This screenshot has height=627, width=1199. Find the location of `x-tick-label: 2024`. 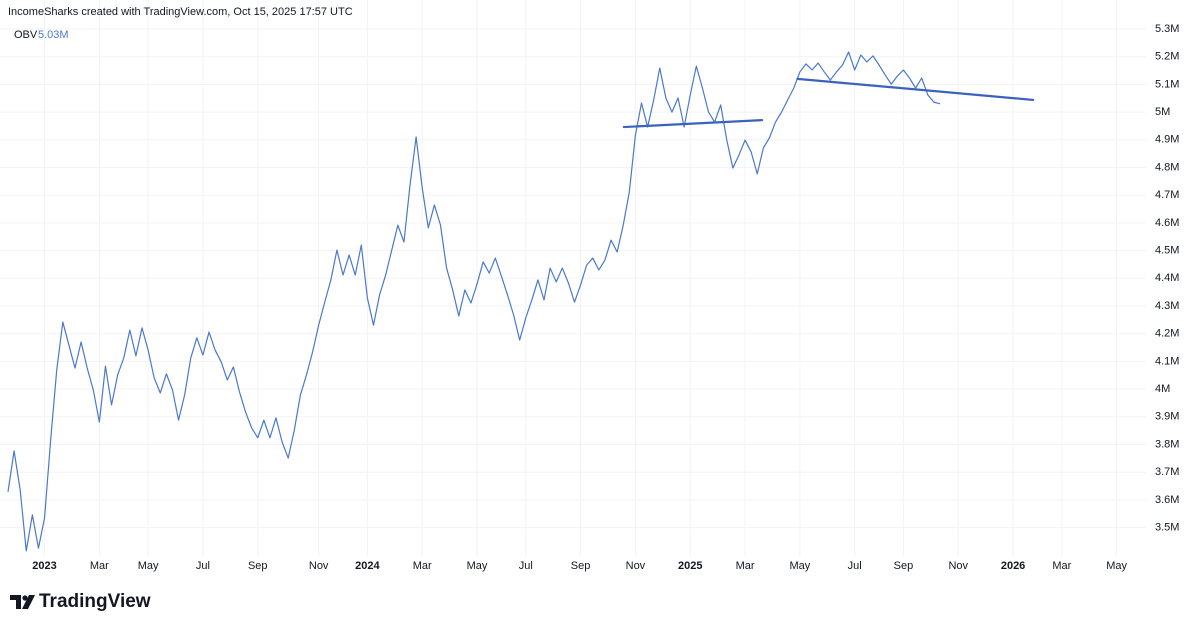

x-tick-label: 2024 is located at coordinates (367, 566).